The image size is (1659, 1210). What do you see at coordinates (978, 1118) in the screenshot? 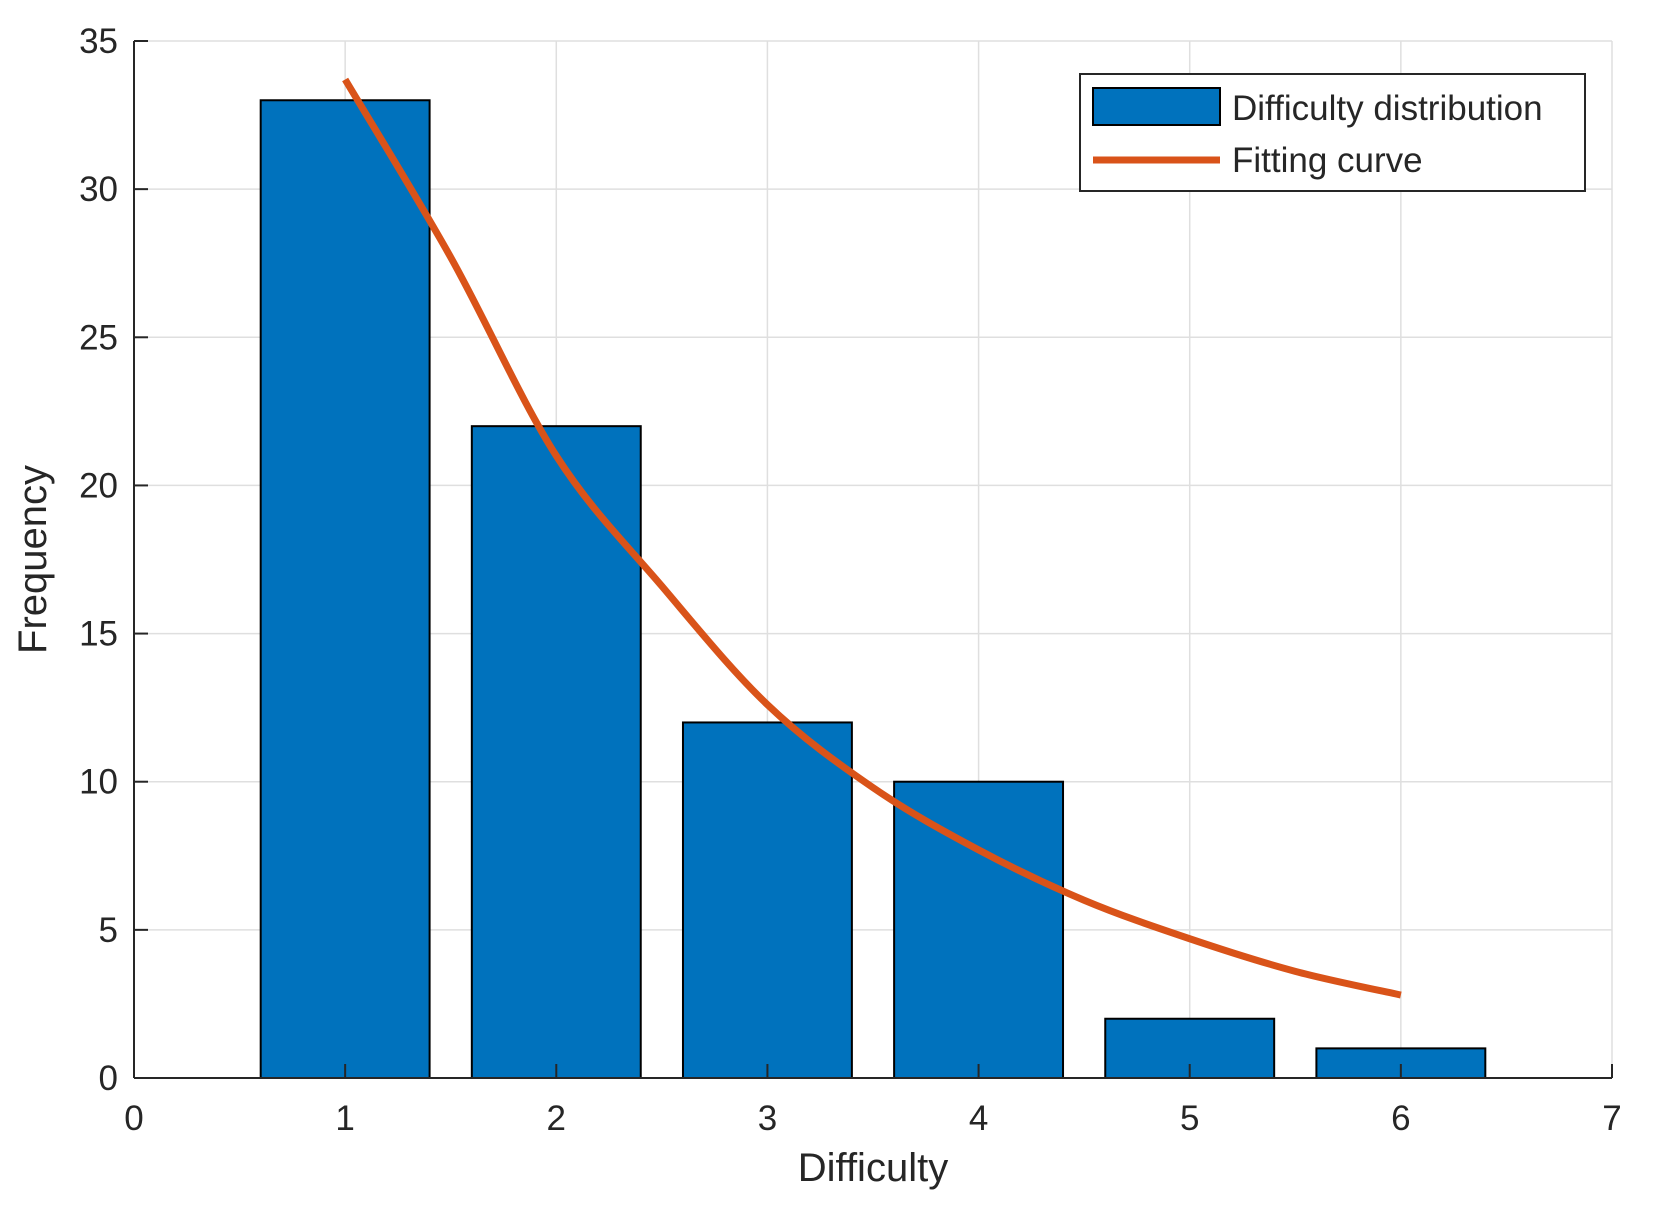
I see `x-tick-label: 4` at bounding box center [978, 1118].